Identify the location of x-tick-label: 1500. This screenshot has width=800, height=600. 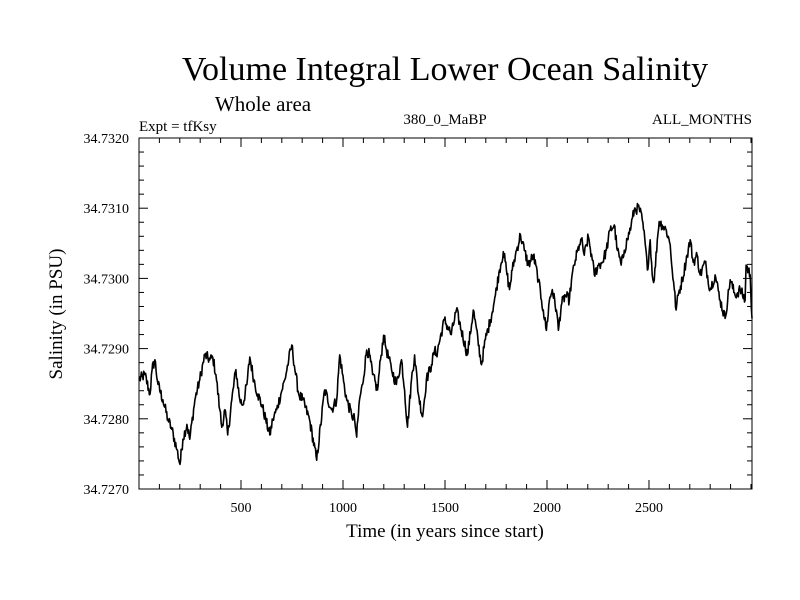
(445, 508).